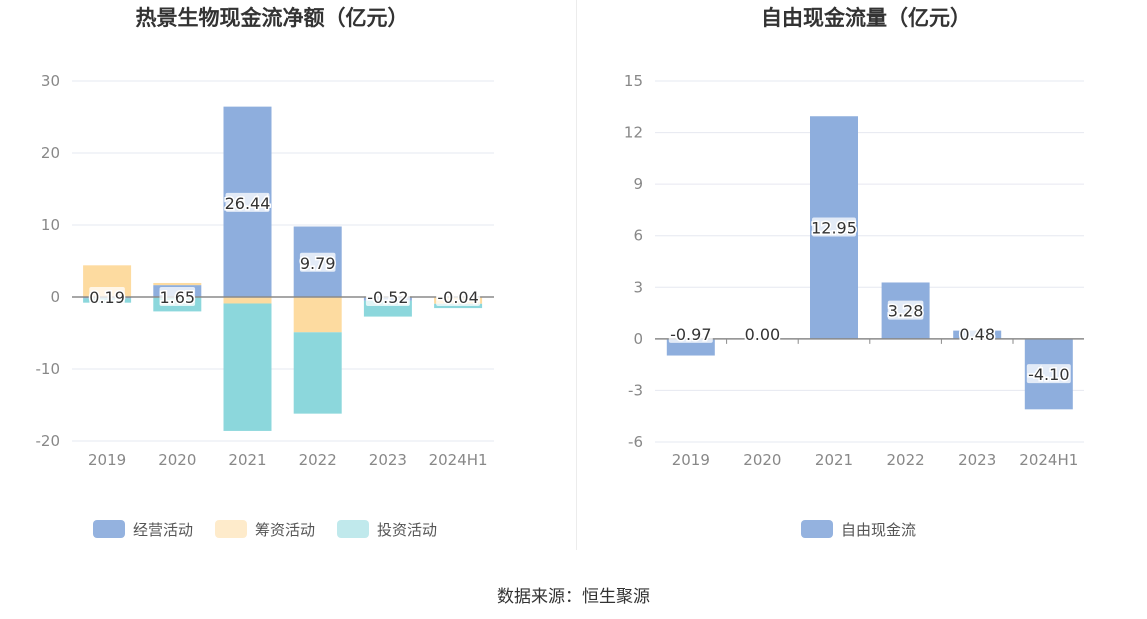  Describe the element at coordinates (48, 441) in the screenshot. I see `y-tick-label: -20` at that location.